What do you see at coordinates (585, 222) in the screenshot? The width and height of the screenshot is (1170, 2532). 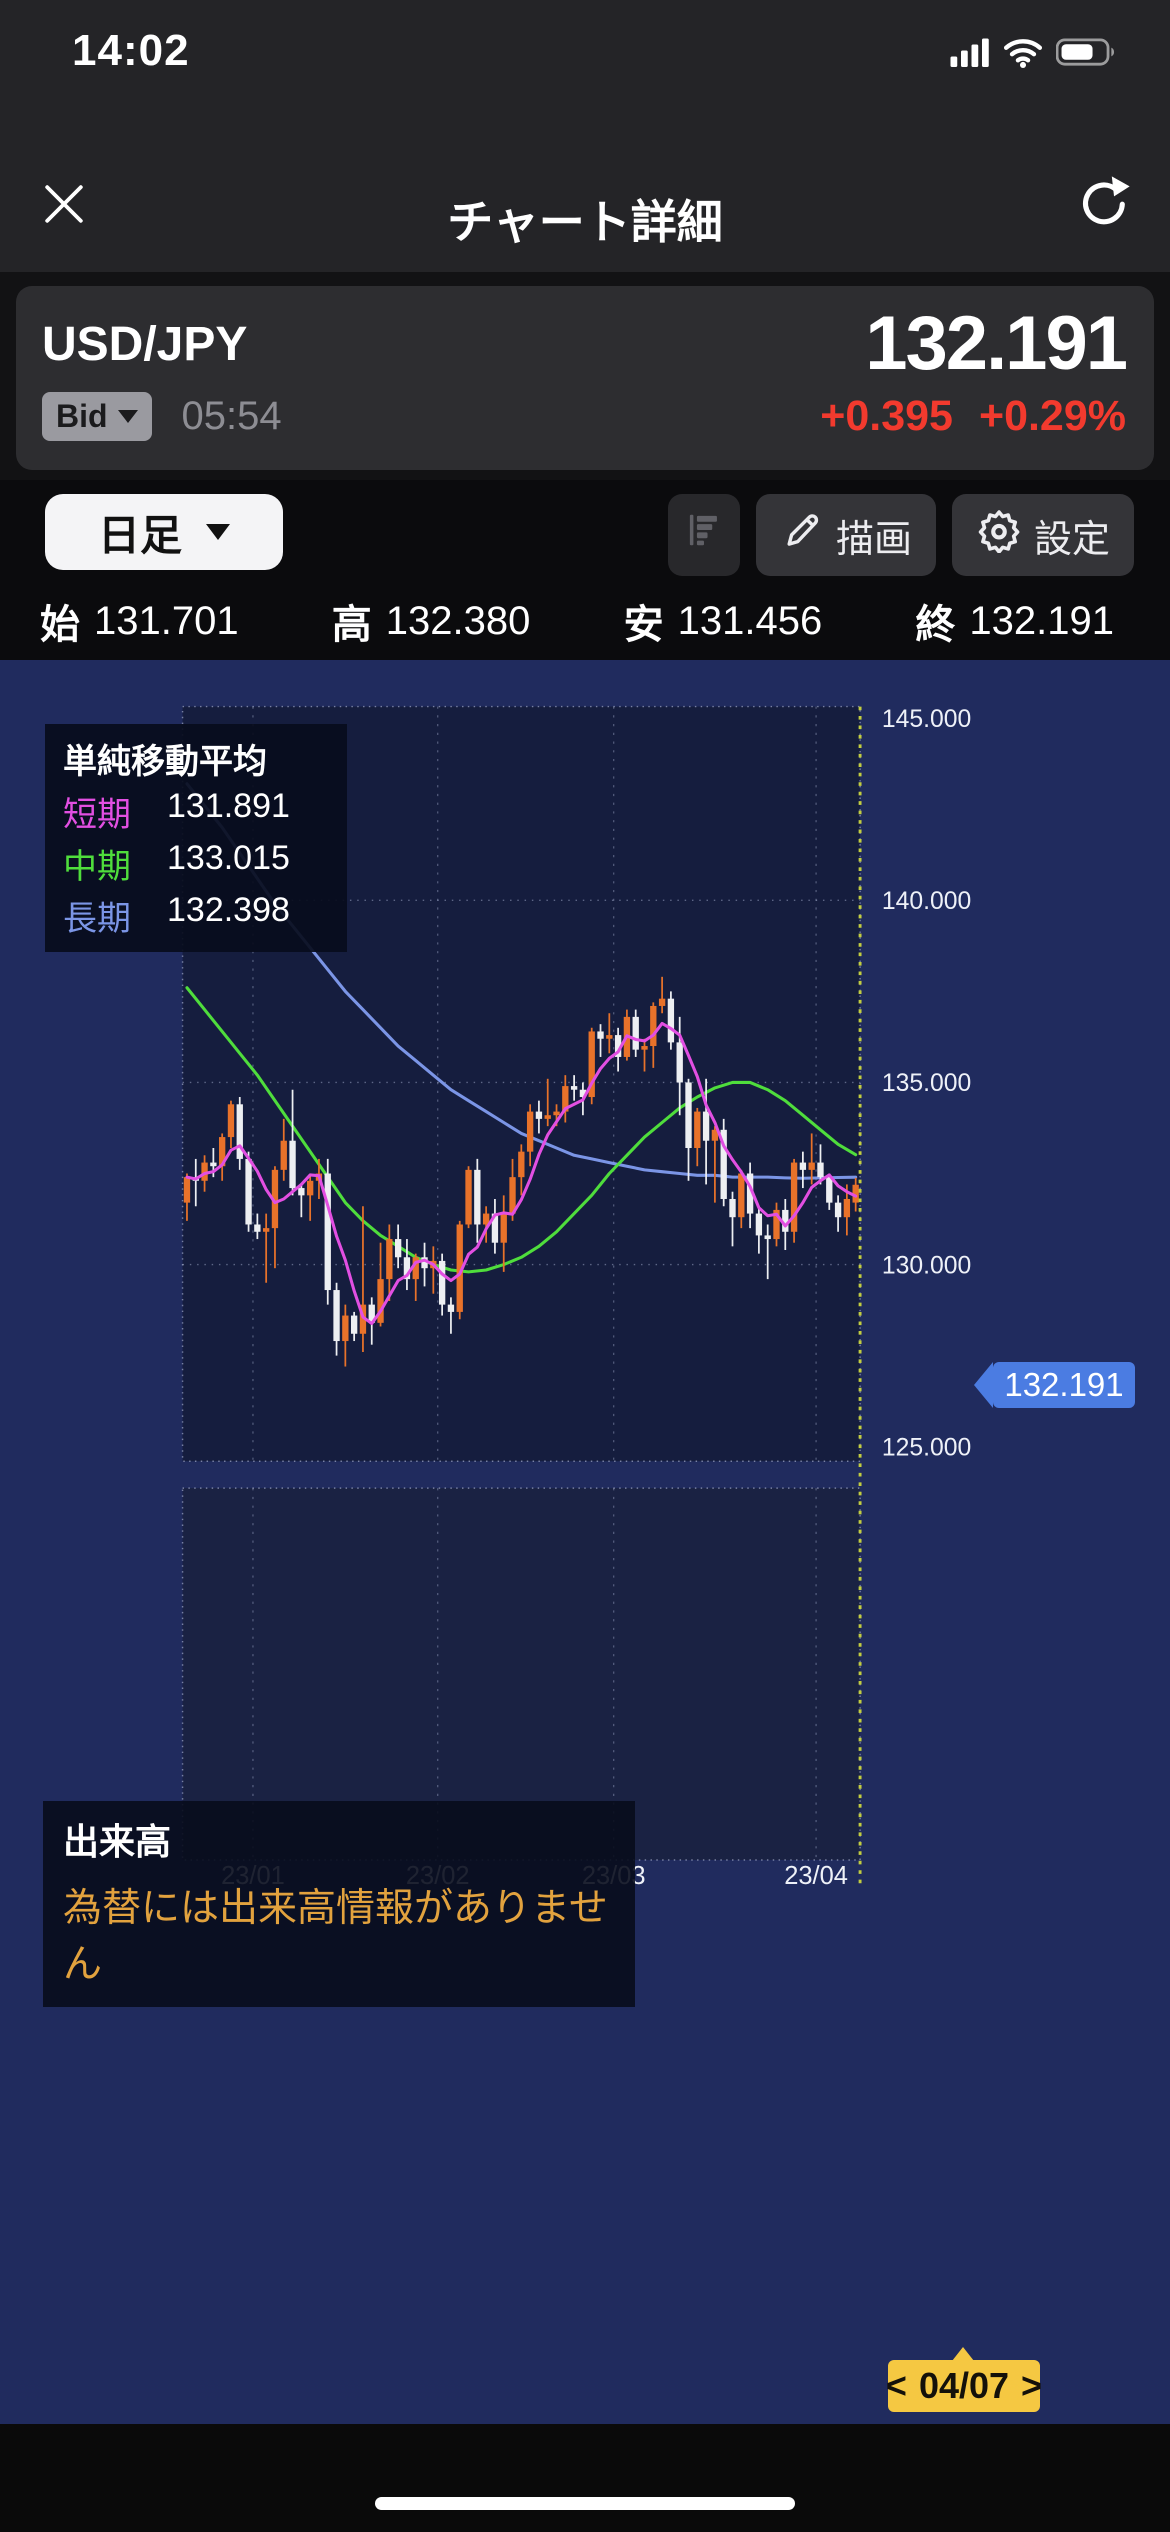 I see `page-title: チャート詳細` at bounding box center [585, 222].